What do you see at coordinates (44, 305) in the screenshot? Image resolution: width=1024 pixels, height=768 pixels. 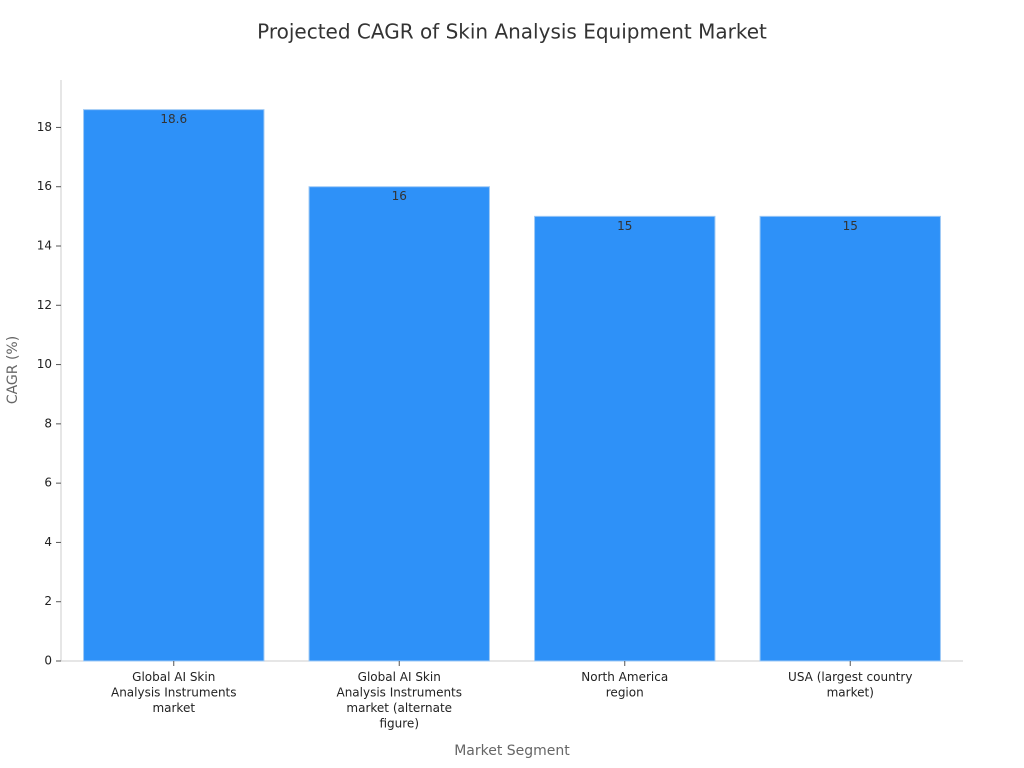 I see `y-tick-label: 12` at bounding box center [44, 305].